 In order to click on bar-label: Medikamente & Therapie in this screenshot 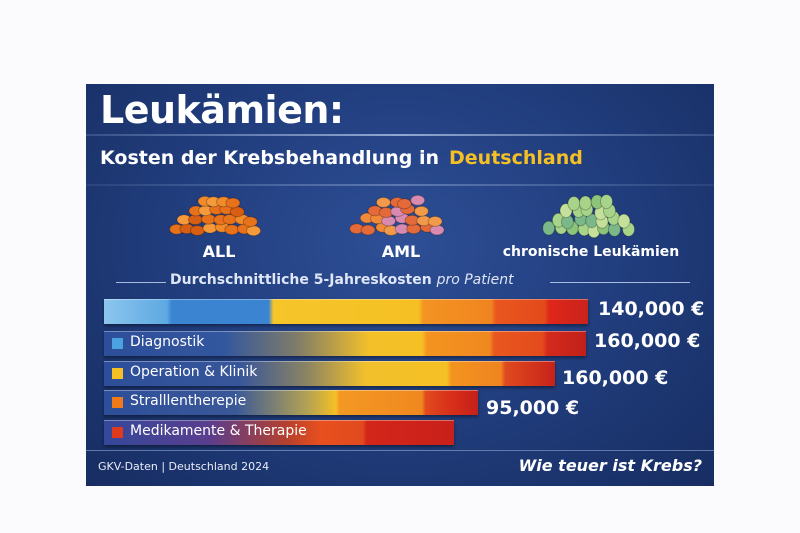, I will do `click(218, 431)`.